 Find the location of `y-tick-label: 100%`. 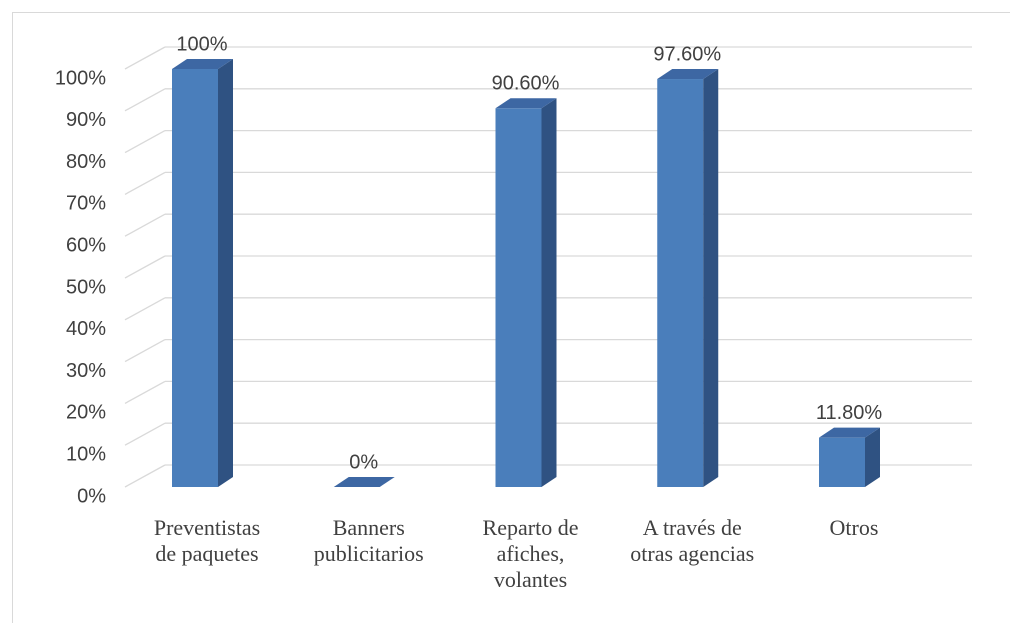

y-tick-label: 100% is located at coordinates (80, 78).